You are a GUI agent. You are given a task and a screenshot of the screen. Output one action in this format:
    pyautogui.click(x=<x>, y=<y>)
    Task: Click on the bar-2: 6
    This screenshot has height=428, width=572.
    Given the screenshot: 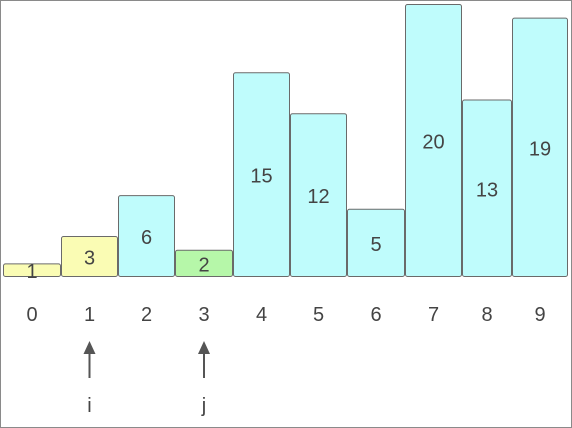 What is the action you would take?
    pyautogui.click(x=146, y=236)
    